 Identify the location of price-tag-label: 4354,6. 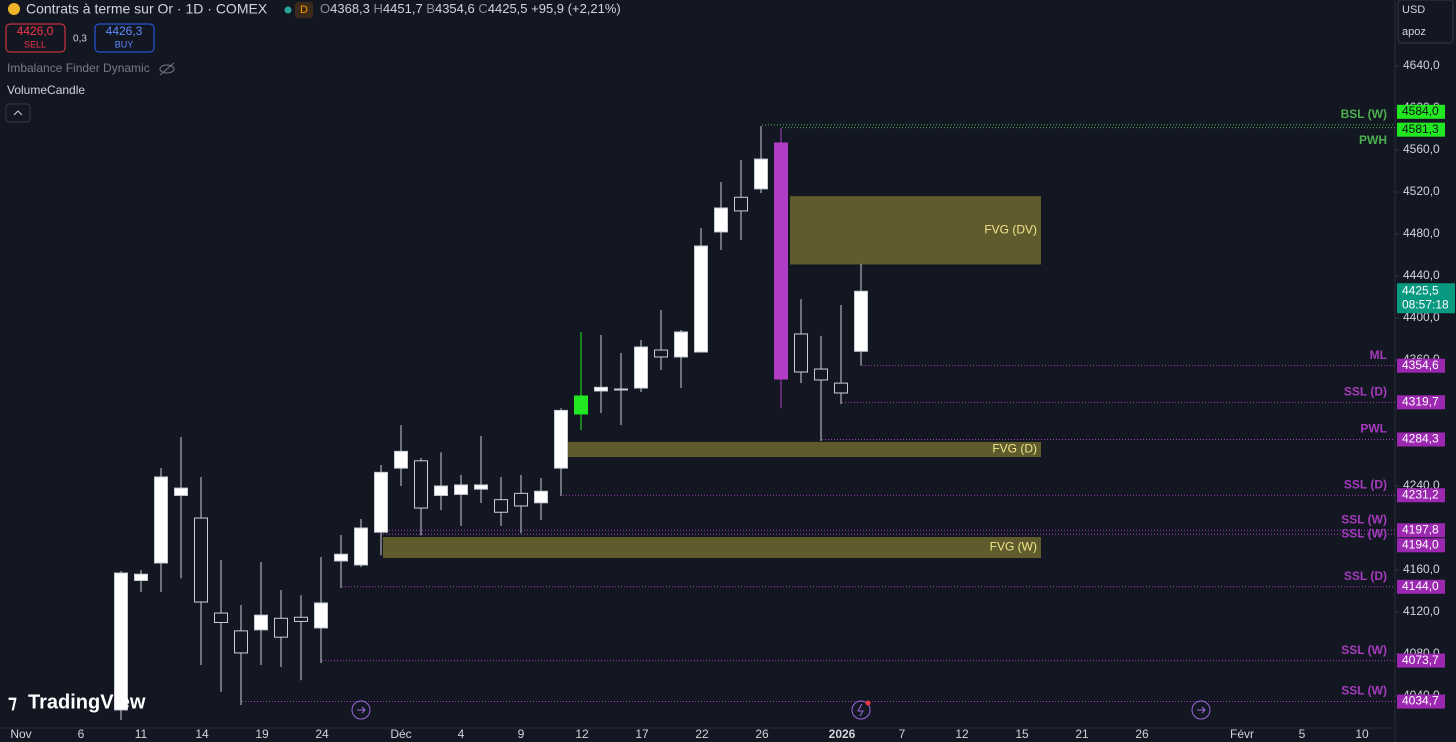
(1420, 365).